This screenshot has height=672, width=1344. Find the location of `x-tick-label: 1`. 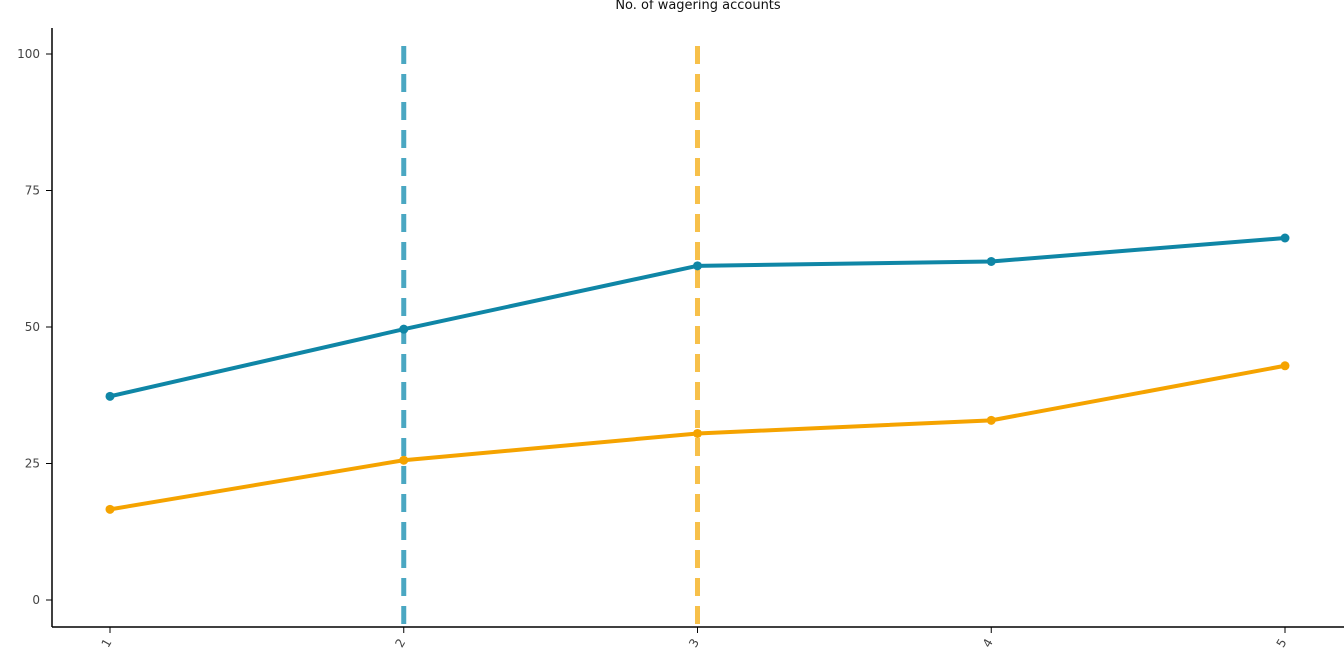

x-tick-label: 1 is located at coordinates (107, 643).